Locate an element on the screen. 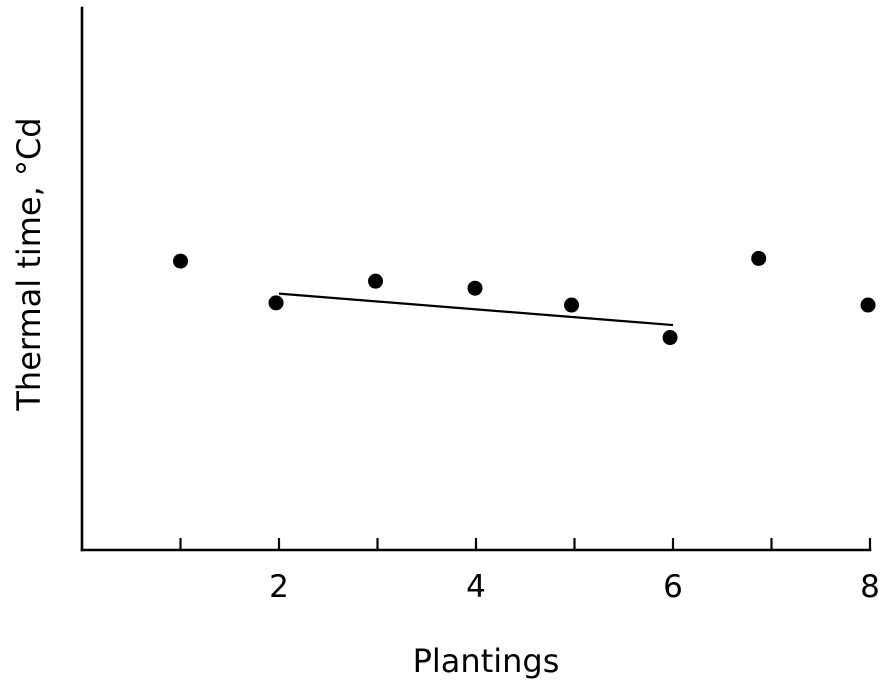 The image size is (883, 691). x-ticks is located at coordinates (525, 544).